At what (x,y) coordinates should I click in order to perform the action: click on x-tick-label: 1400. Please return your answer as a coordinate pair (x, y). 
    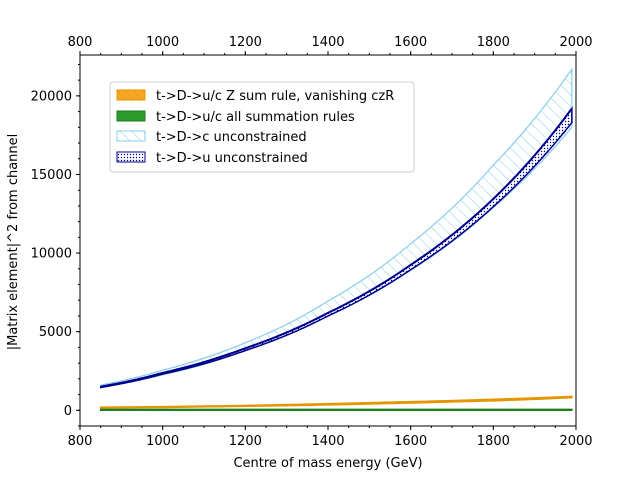
    Looking at the image, I should click on (327, 441).